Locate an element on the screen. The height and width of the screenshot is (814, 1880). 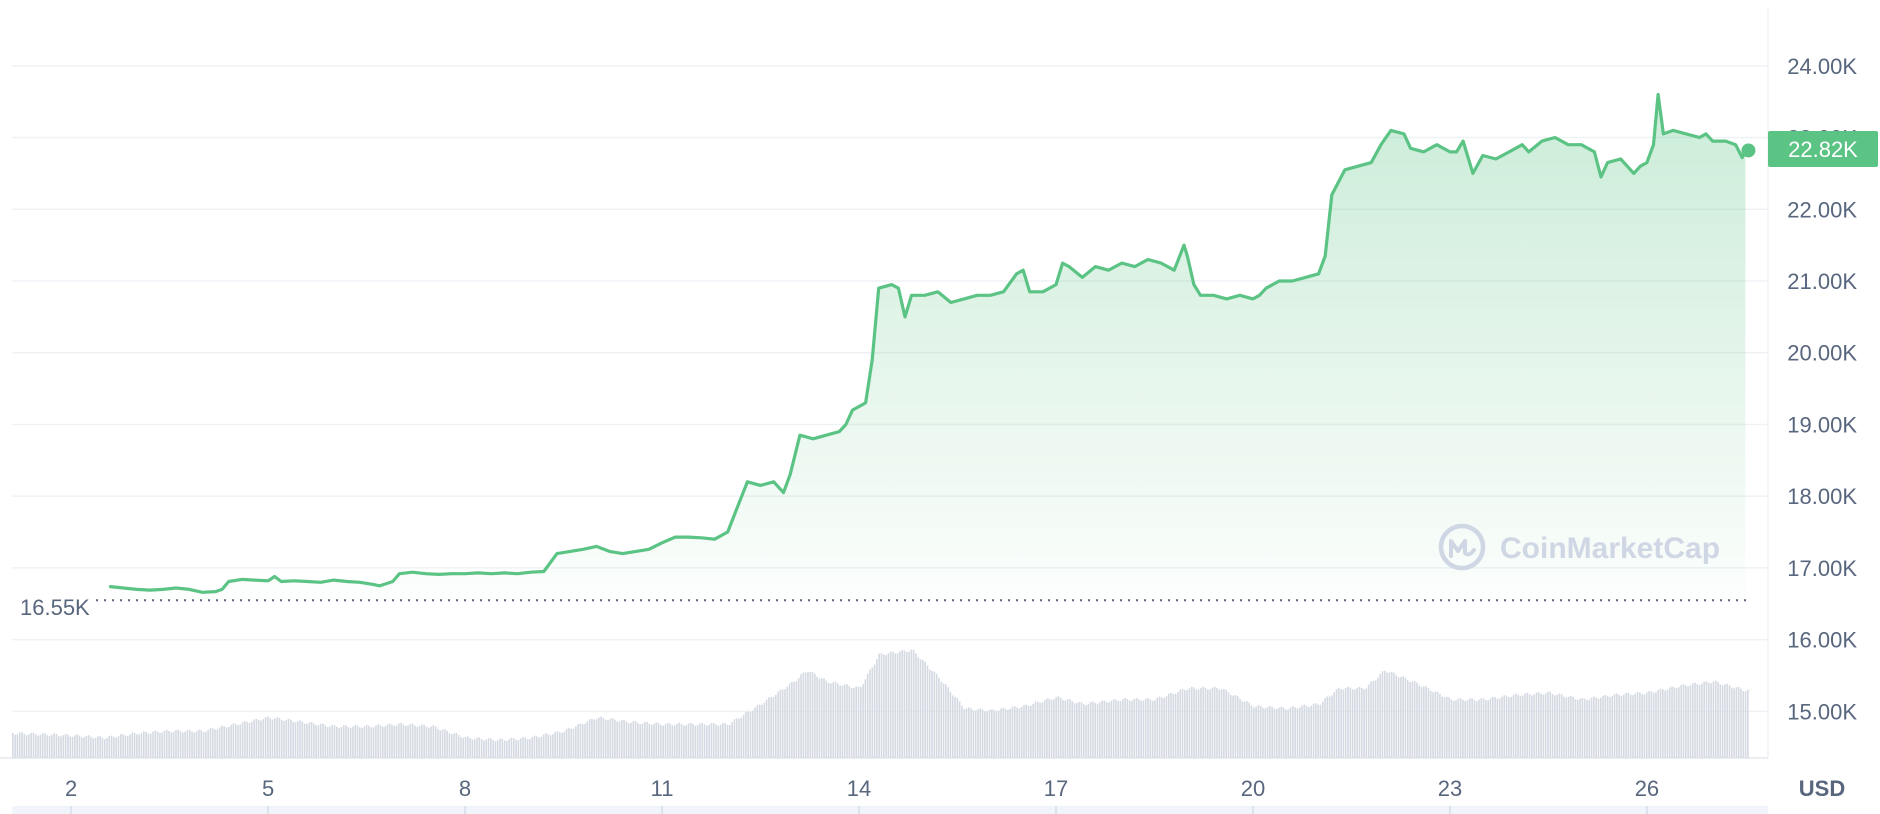
x-tick-label: 8 is located at coordinates (465, 788).